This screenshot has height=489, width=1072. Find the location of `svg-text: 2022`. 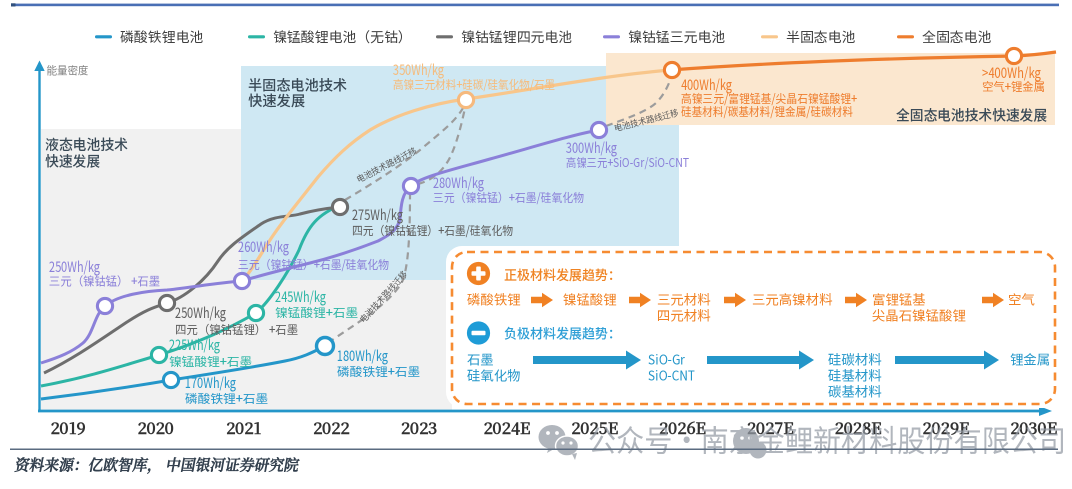

svg-text: 2022 is located at coordinates (331, 427).